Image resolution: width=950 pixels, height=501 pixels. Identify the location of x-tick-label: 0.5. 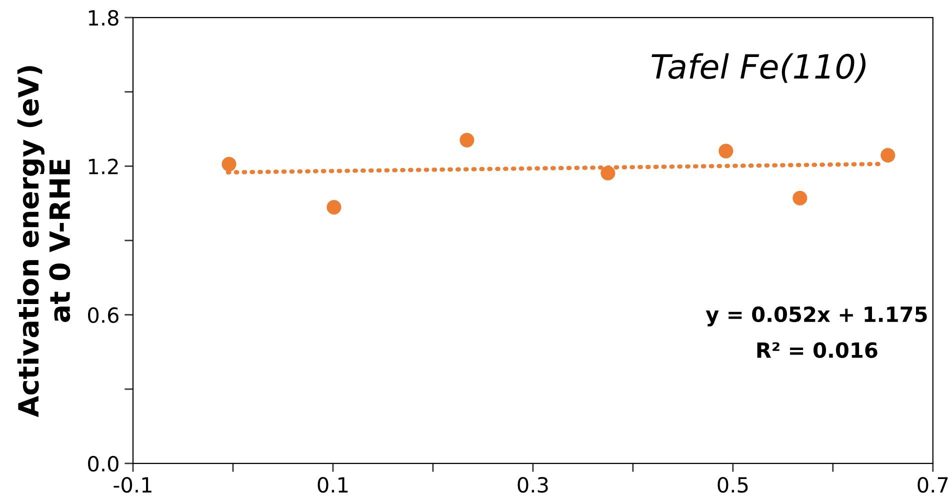
(733, 484).